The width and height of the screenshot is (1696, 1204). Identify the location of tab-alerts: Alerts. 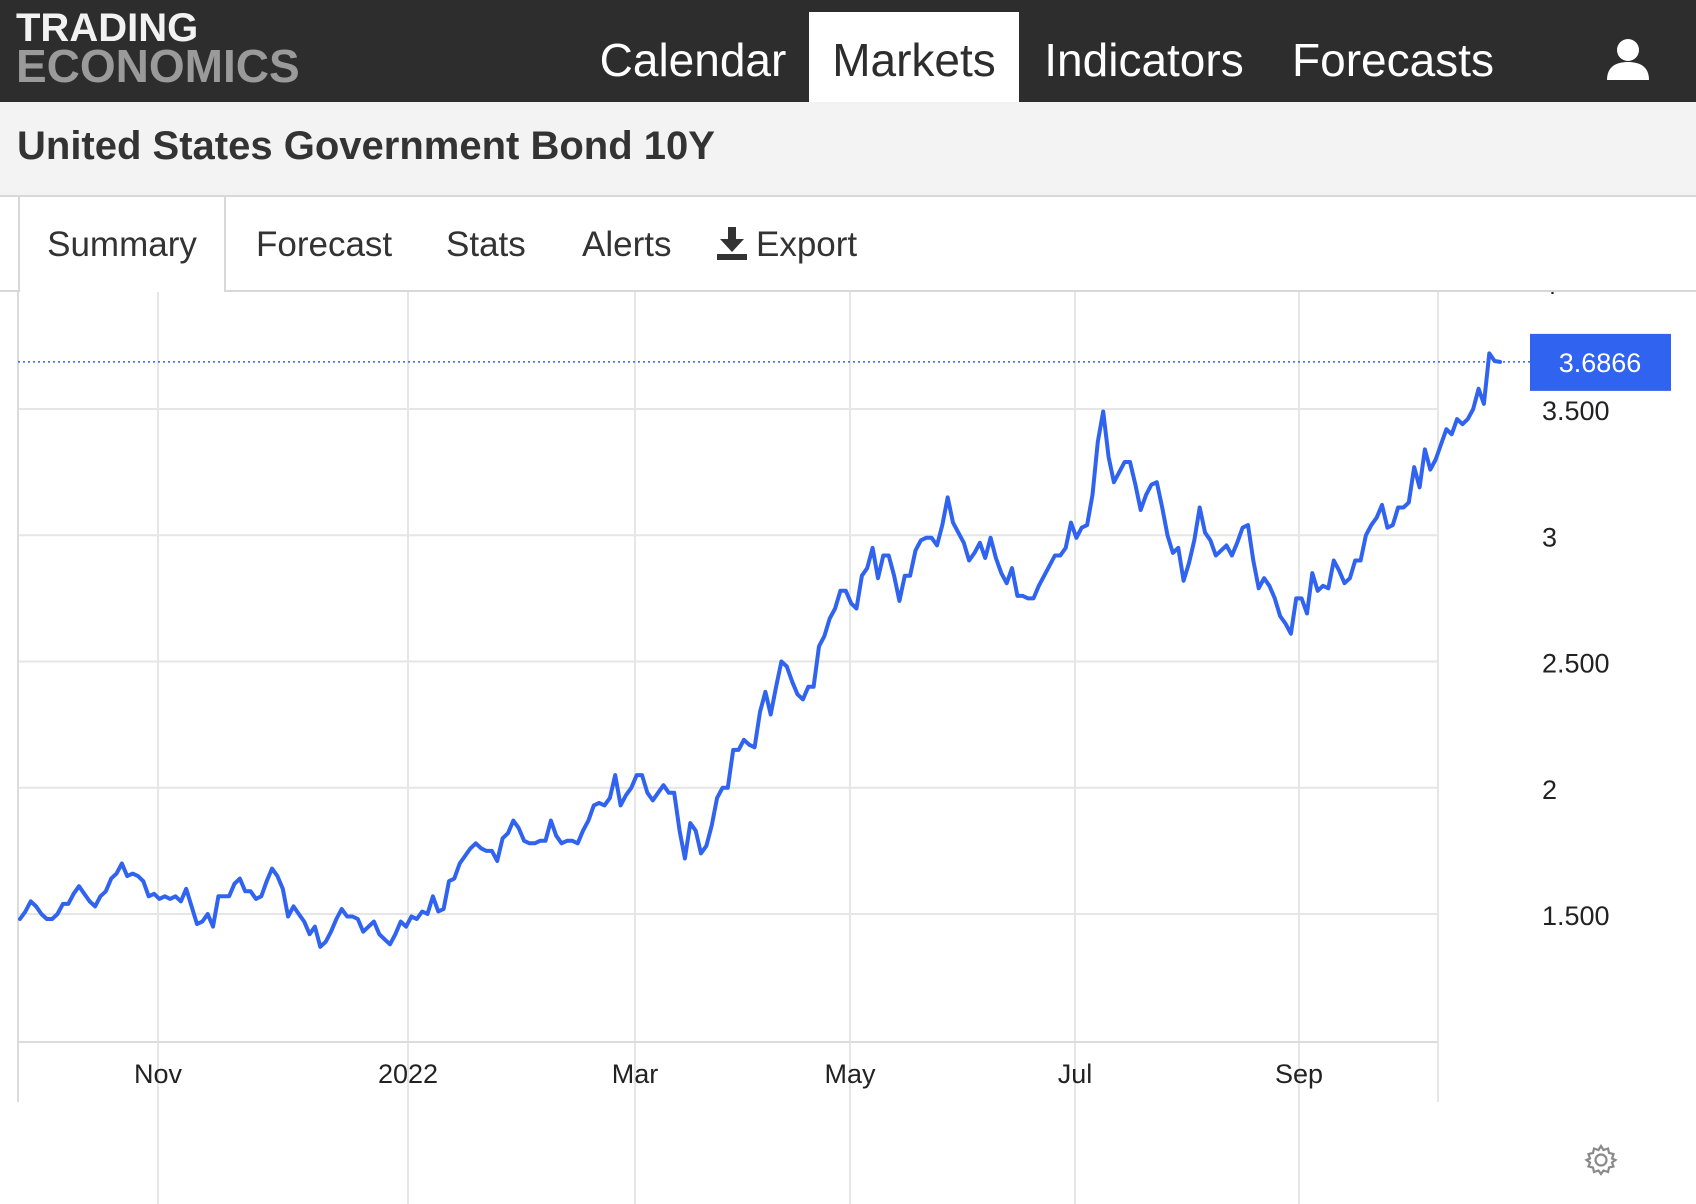
(627, 244).